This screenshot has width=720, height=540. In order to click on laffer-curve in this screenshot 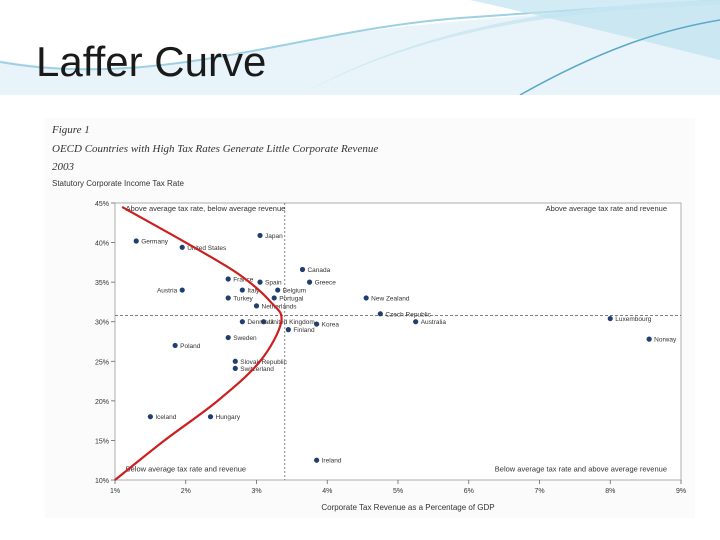, I will do `click(198, 343)`.